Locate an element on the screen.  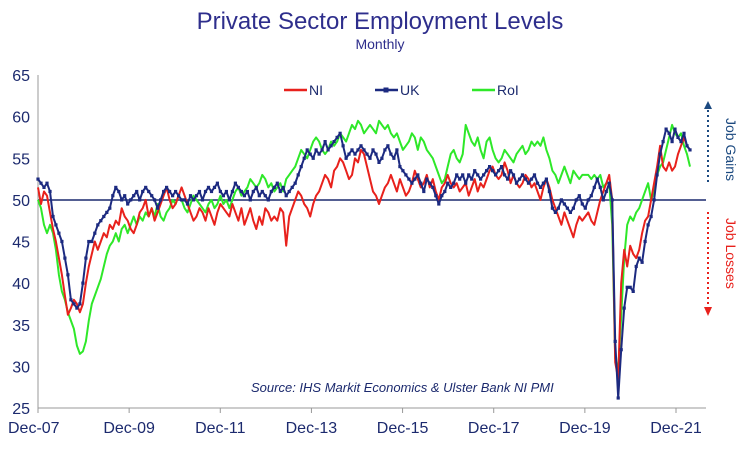
down-arrow-icon is located at coordinates (708, 311).